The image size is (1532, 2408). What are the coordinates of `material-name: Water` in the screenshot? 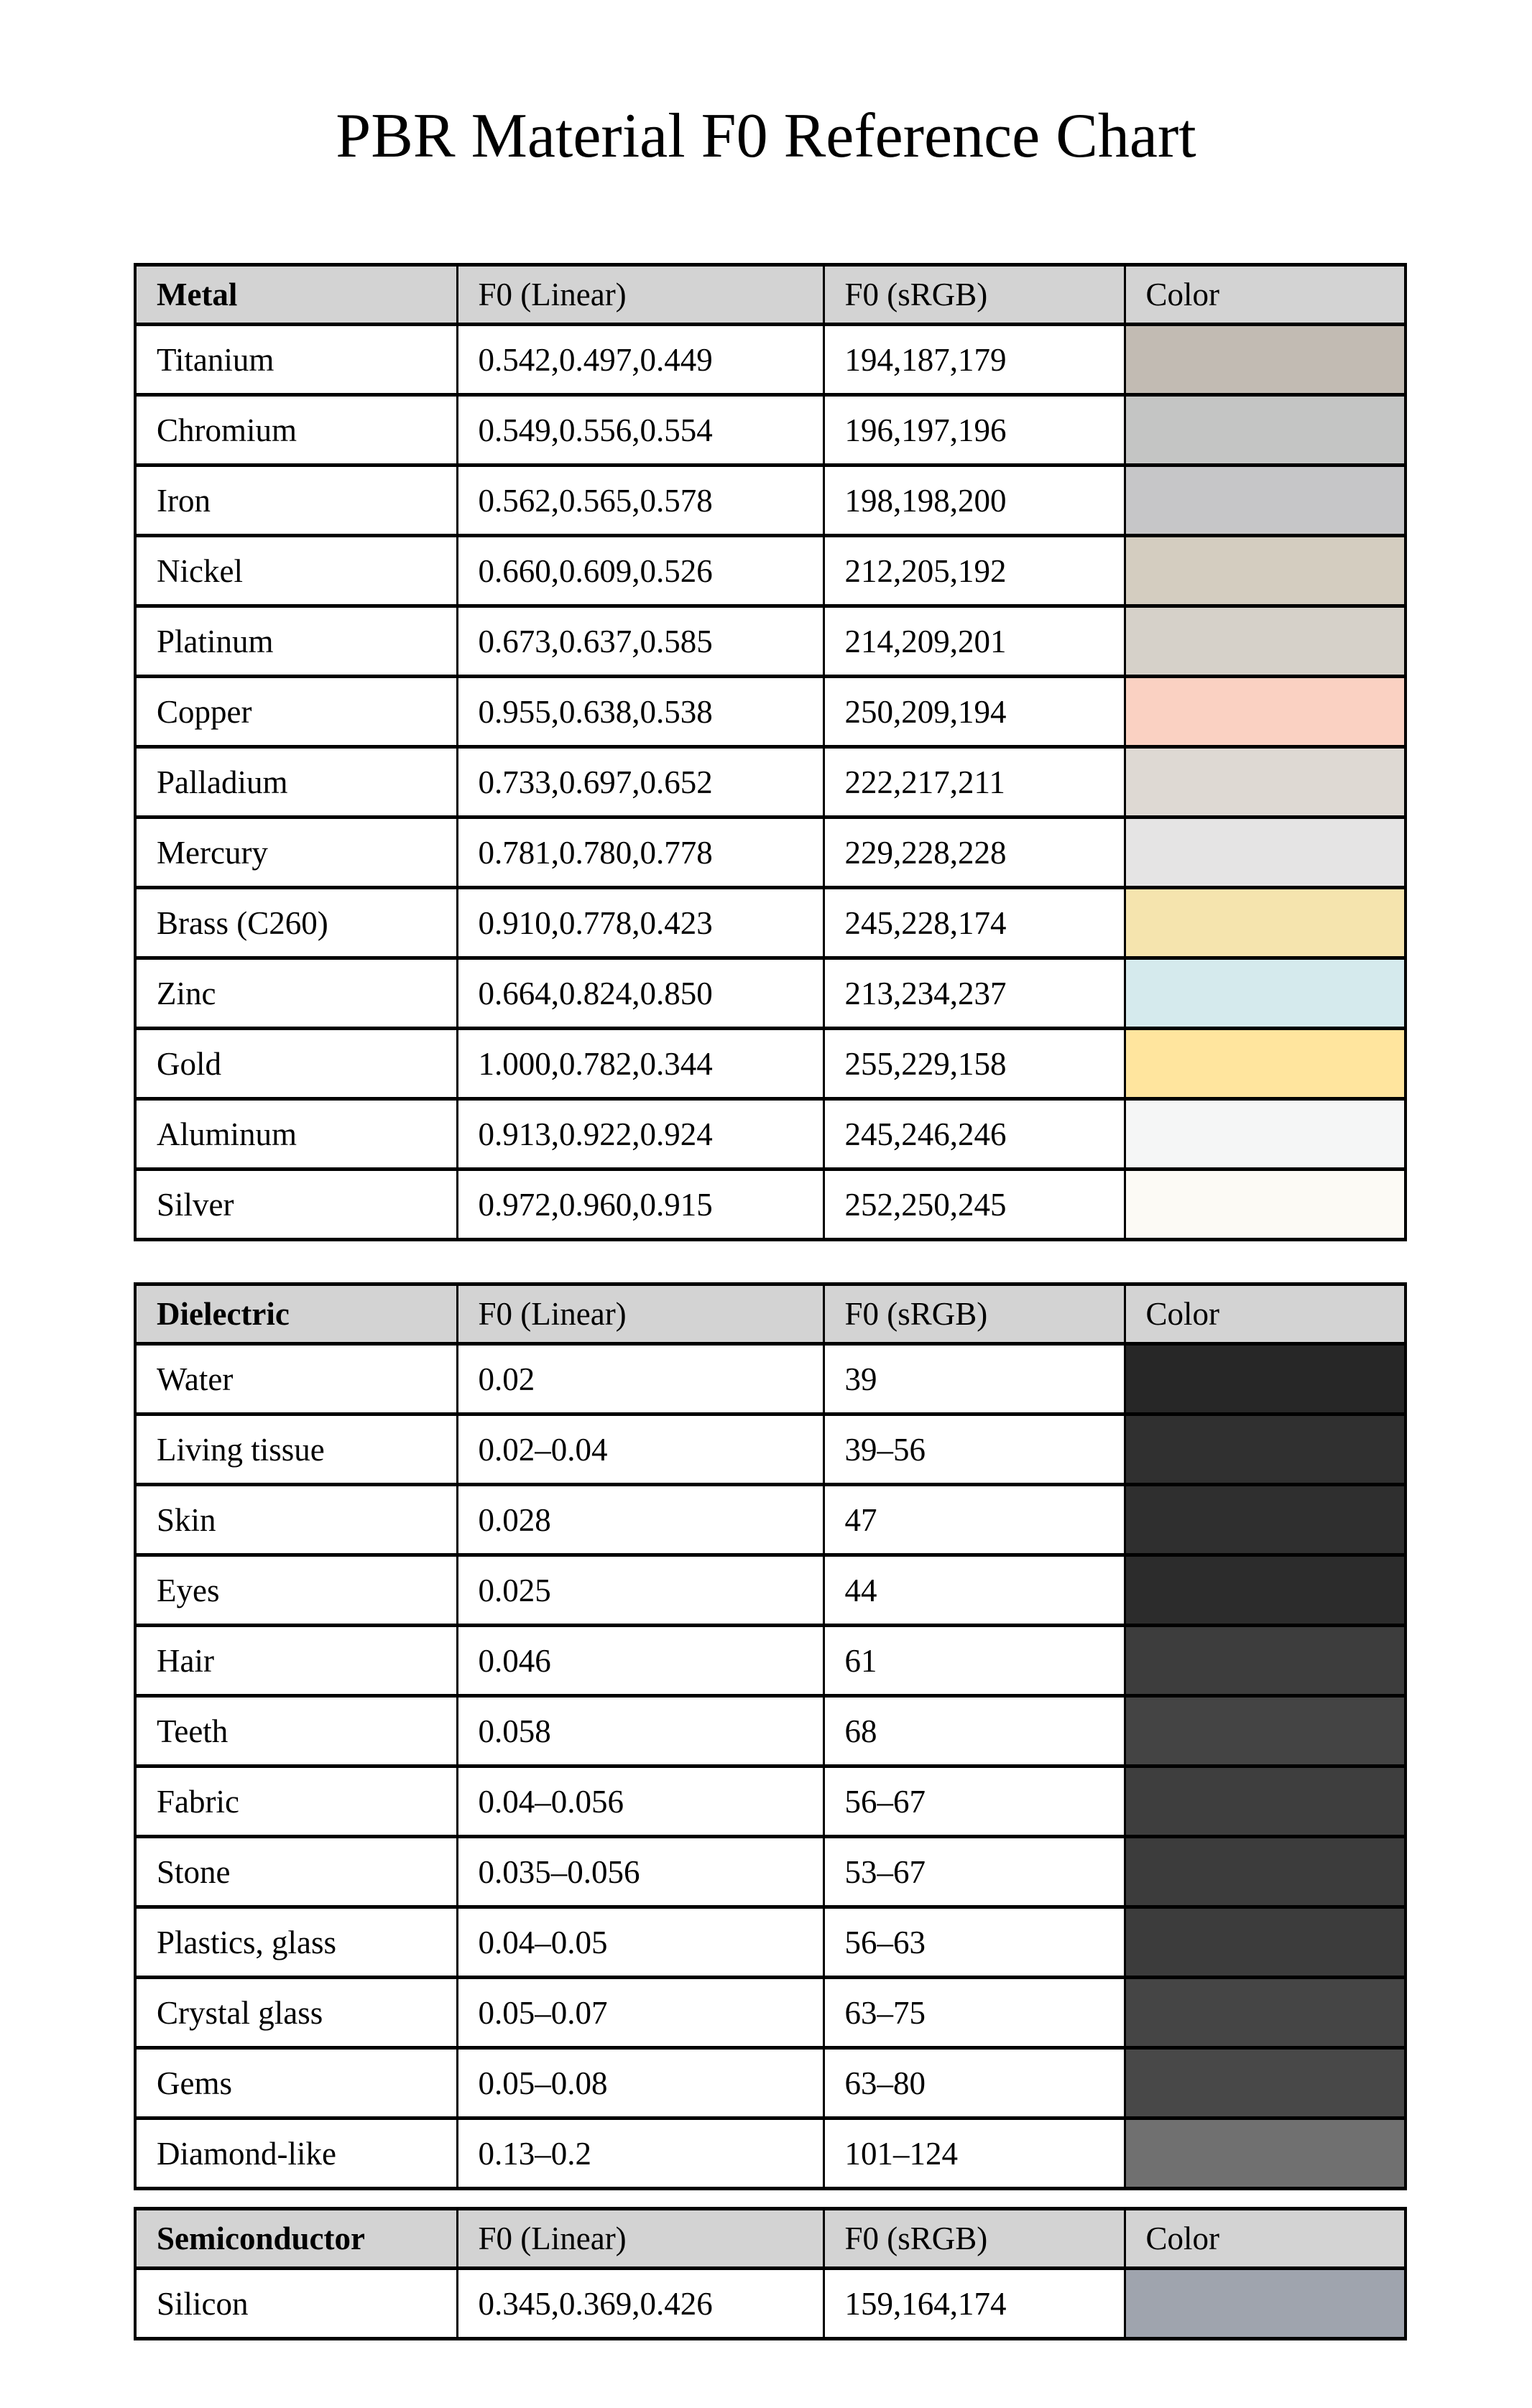 It's located at (296, 1379).